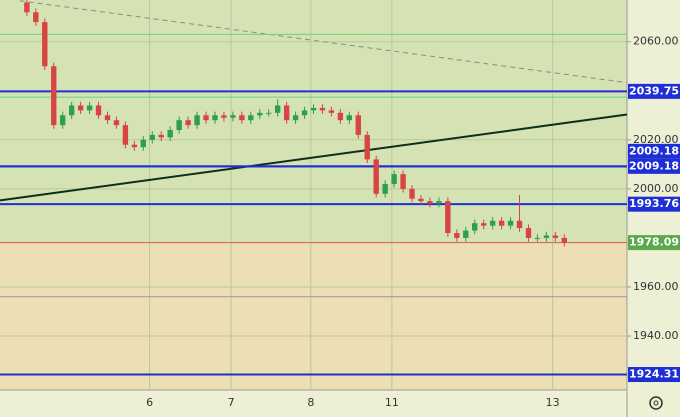 Image resolution: width=680 pixels, height=417 pixels. I want to click on y-tick-label: 2000.00, so click(656, 188).